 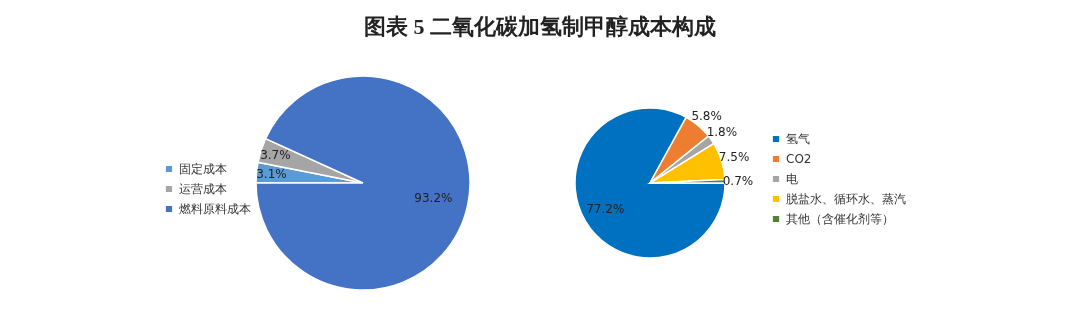 What do you see at coordinates (540, 27) in the screenshot?
I see `text: 图表 5 二氧化碳加氢制甲醇成本构成` at bounding box center [540, 27].